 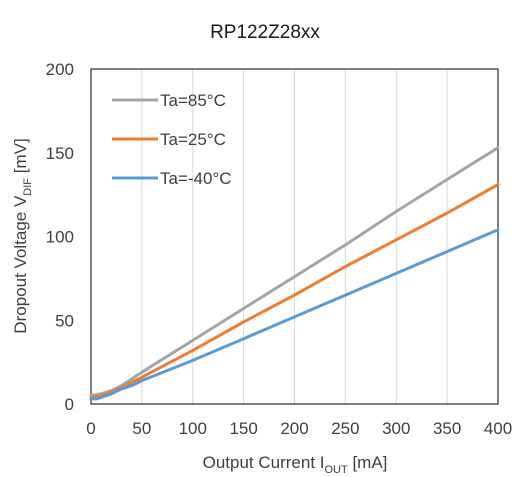 What do you see at coordinates (295, 464) in the screenshot?
I see `x-axis-label: Output Current IOUT [mA]` at bounding box center [295, 464].